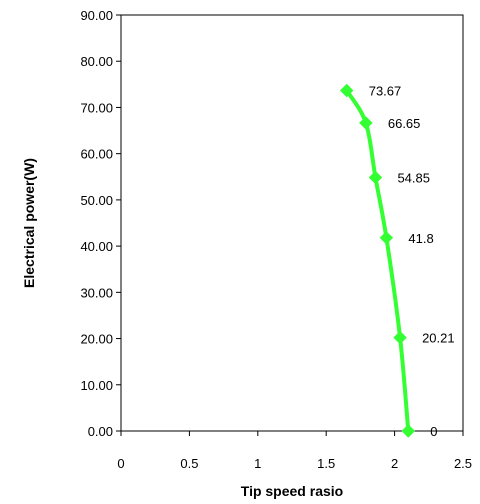 The width and height of the screenshot is (480, 504). I want to click on x-axis-title: Tip speed rasio, so click(292, 491).